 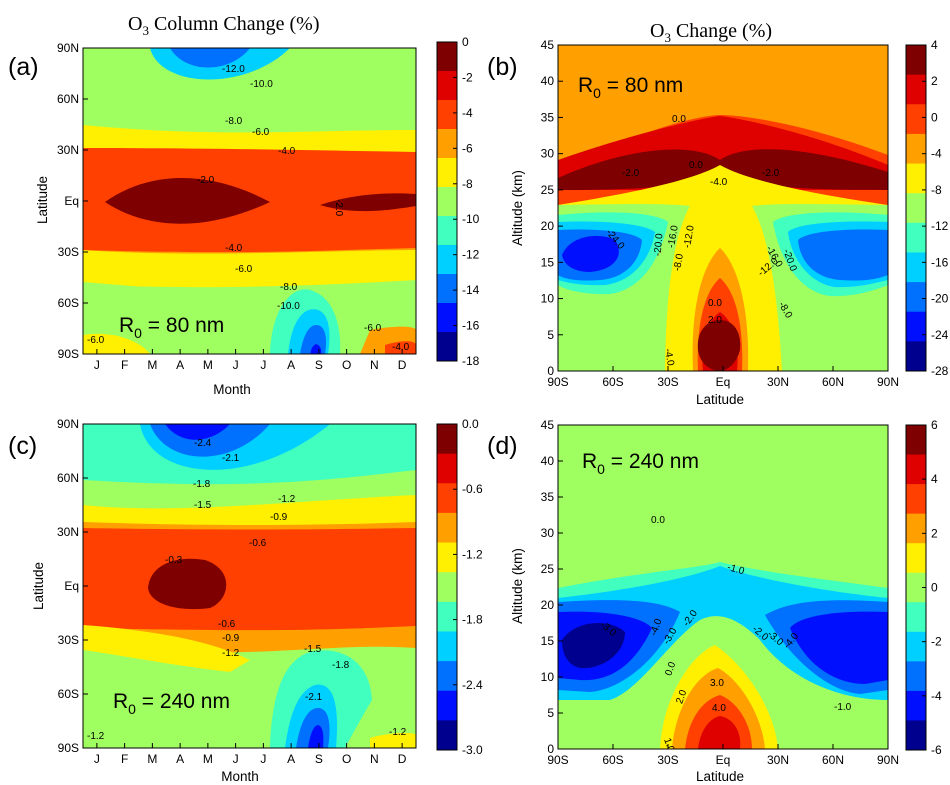 What do you see at coordinates (630, 87) in the screenshot?
I see `annotation-b: R0 = 80 nm` at bounding box center [630, 87].